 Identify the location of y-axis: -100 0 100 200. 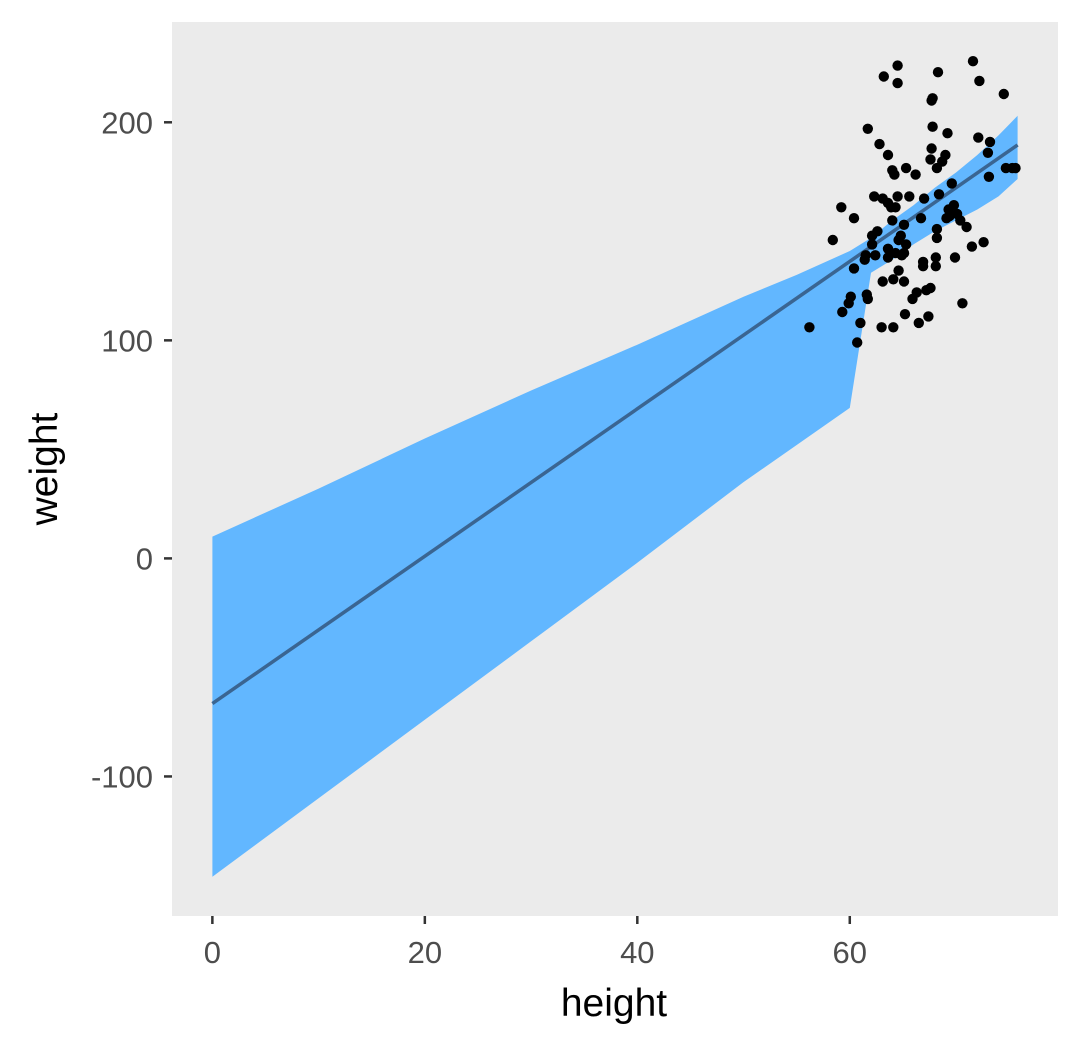
(131, 449).